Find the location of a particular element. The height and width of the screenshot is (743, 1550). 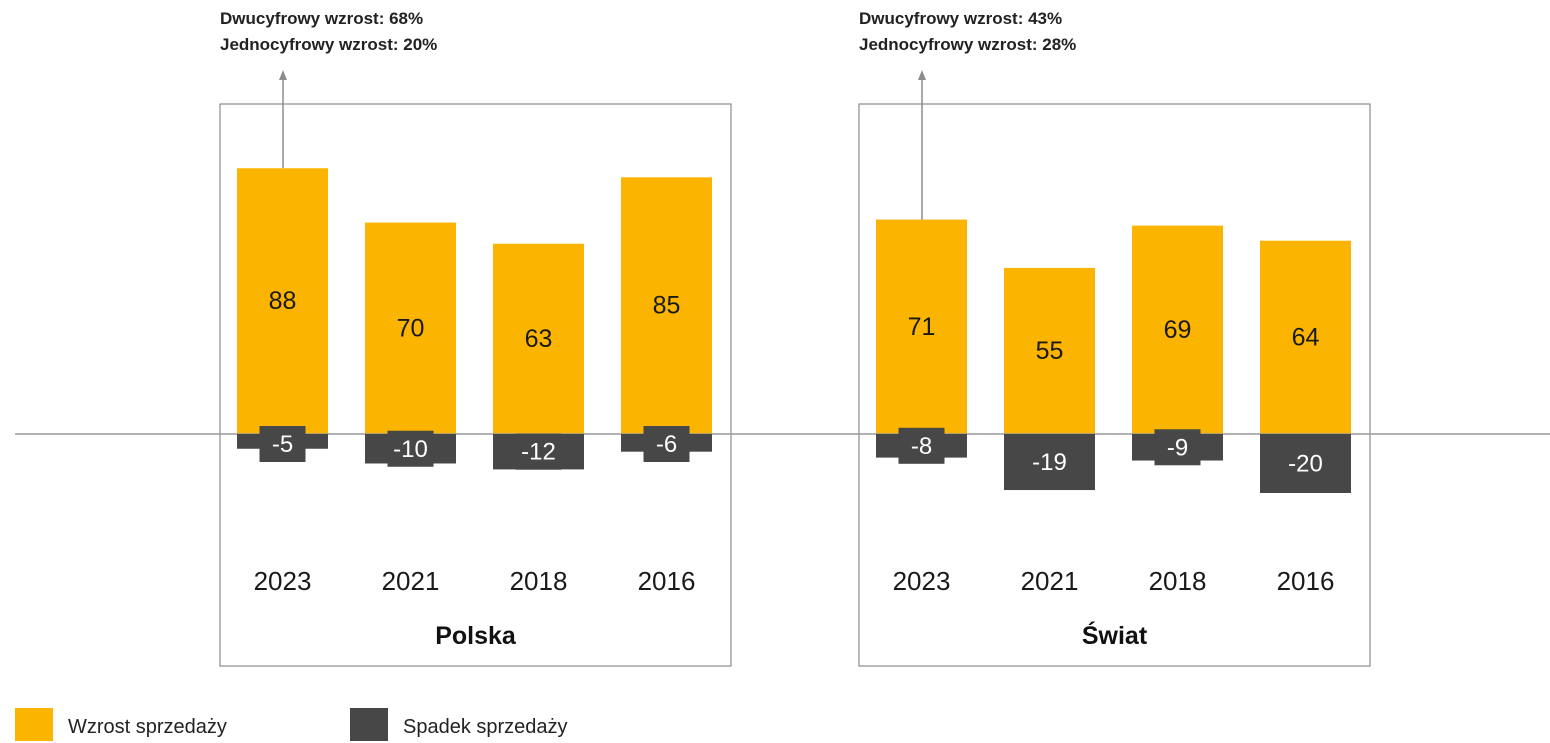

bar-negative-label-2021: -10 is located at coordinates (410, 449).